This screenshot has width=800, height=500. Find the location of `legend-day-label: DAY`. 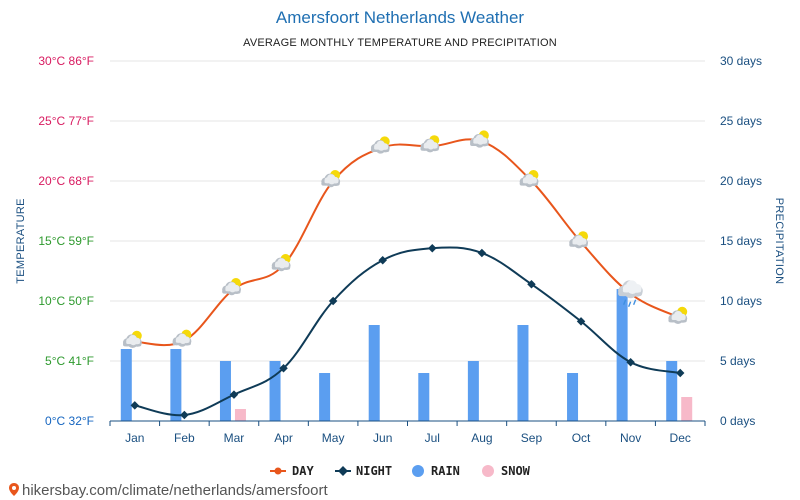

legend-day-label: DAY is located at coordinates (303, 471).